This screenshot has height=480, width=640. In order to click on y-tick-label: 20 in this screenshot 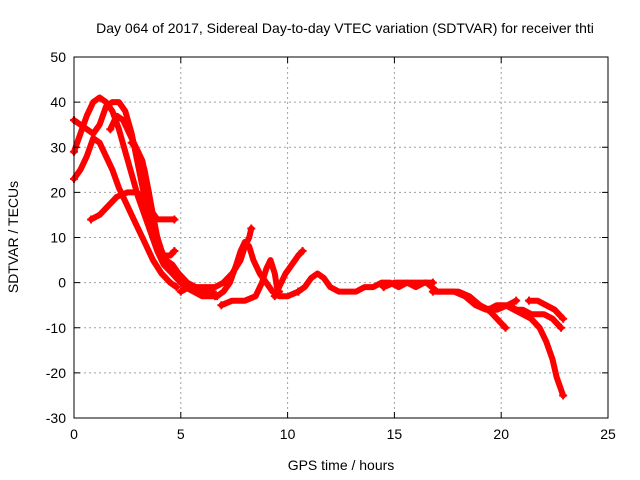, I will do `click(58, 192)`.